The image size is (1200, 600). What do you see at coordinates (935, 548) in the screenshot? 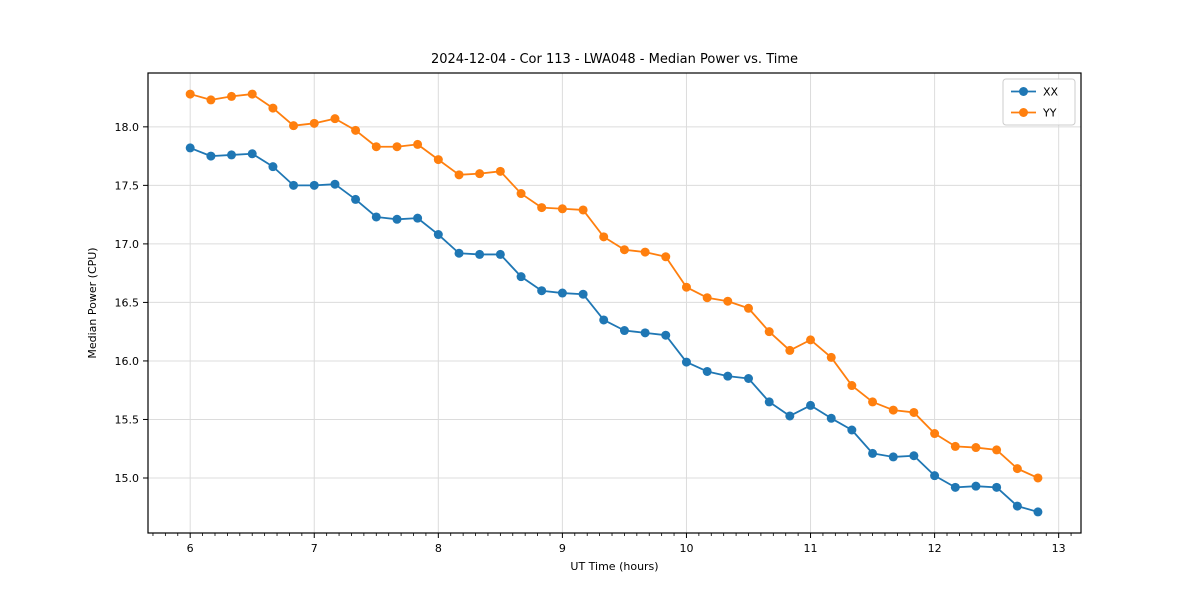
I see `x-tick-label: 12` at bounding box center [935, 548].